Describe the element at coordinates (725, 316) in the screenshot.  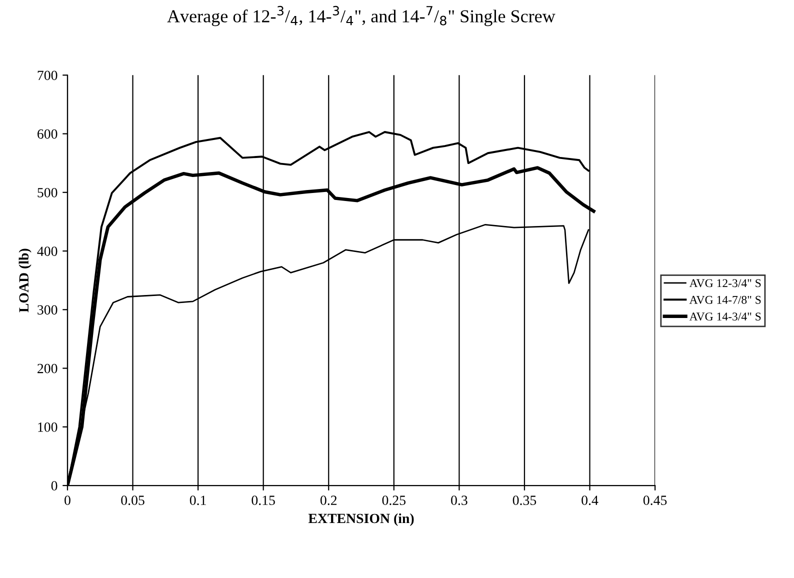
I see `legend-label: AVG 14-3/4" S` at that location.